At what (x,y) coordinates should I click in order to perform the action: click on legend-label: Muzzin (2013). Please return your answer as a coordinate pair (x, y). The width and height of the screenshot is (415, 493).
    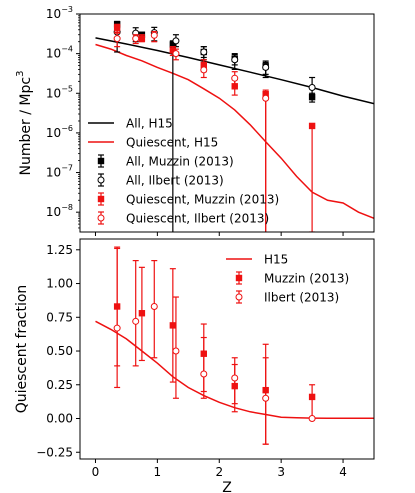
    Looking at the image, I should click on (306, 279).